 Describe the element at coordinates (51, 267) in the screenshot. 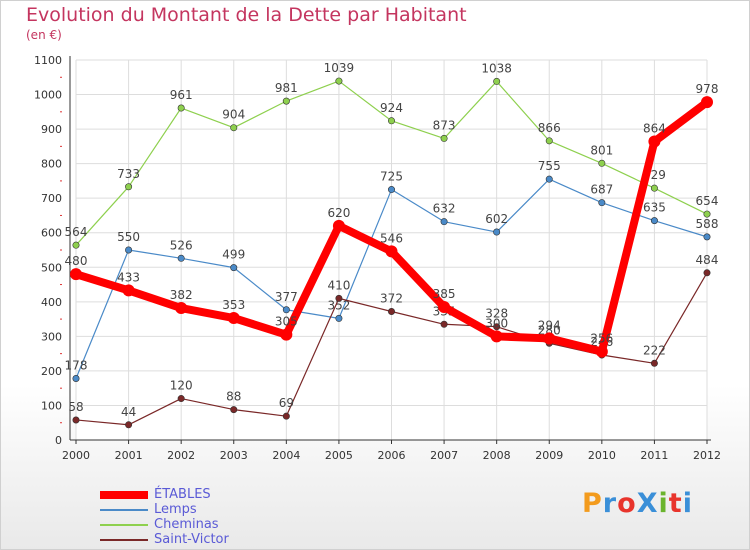

I see `y-tick-label: 500` at that location.